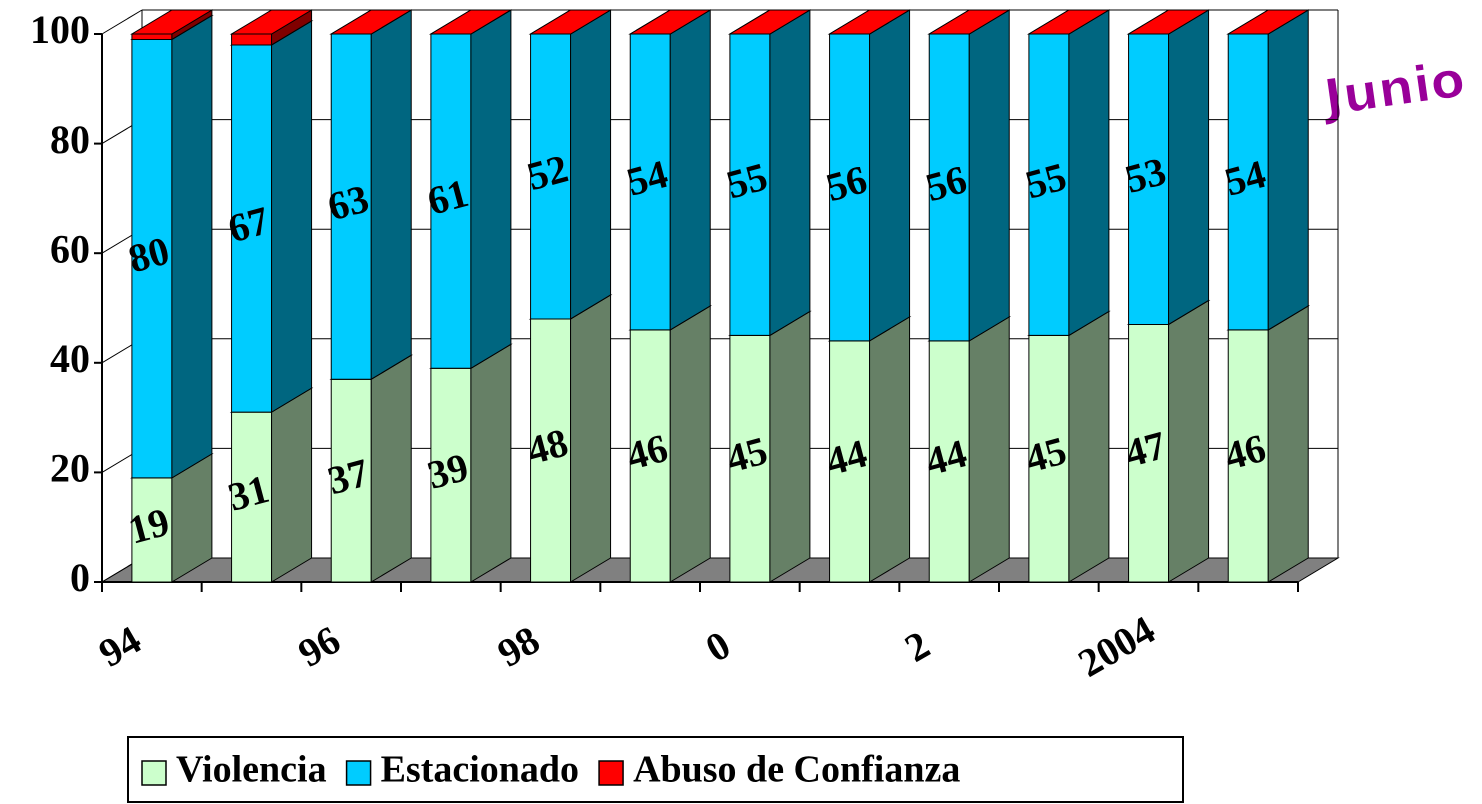 The width and height of the screenshot is (1482, 804). I want to click on x-tick-label: 0, so click(718, 646).